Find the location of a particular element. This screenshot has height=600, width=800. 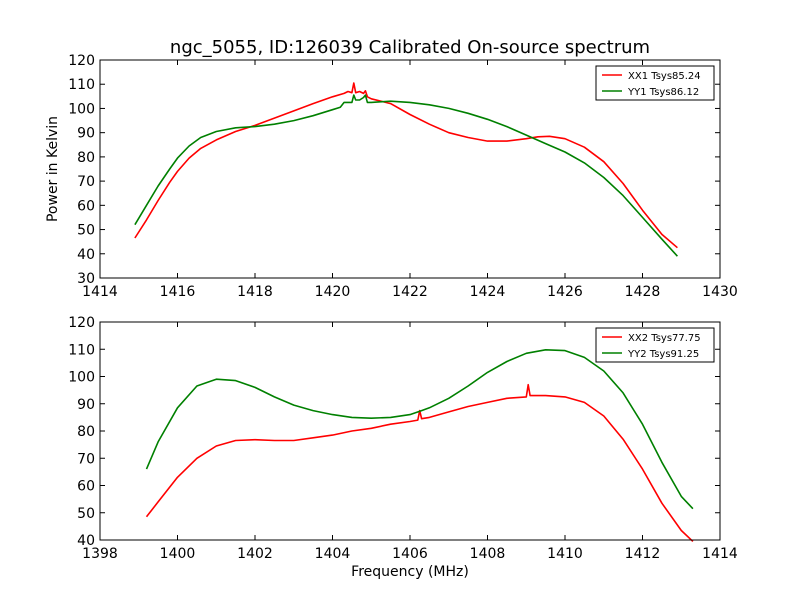

legend: XX1 Tsys85.24 YY1 Tsys86.12 is located at coordinates (655, 83).